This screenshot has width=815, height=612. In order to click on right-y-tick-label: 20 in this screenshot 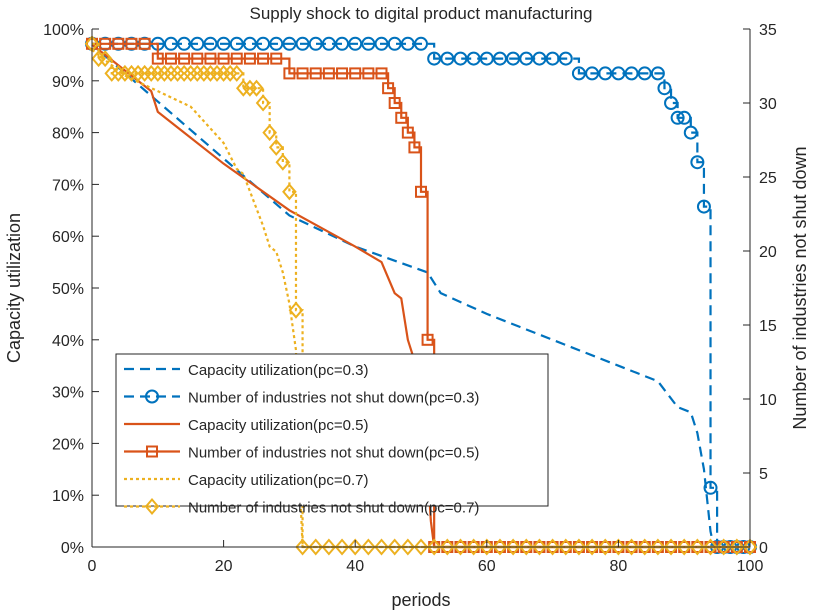, I will do `click(768, 252)`.